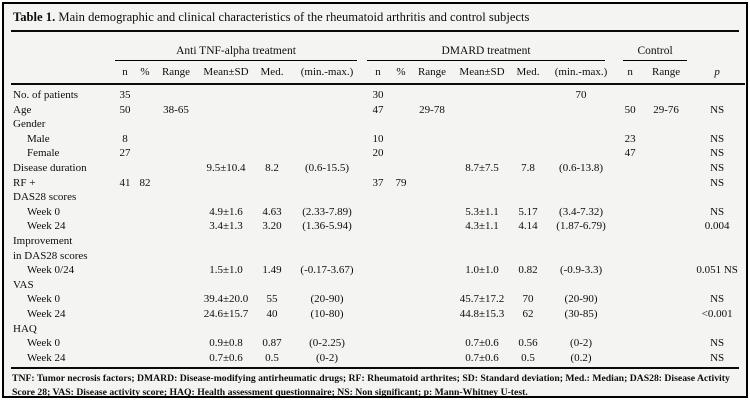  Describe the element at coordinates (46, 357) in the screenshot. I see `row-label: Week 24` at that location.